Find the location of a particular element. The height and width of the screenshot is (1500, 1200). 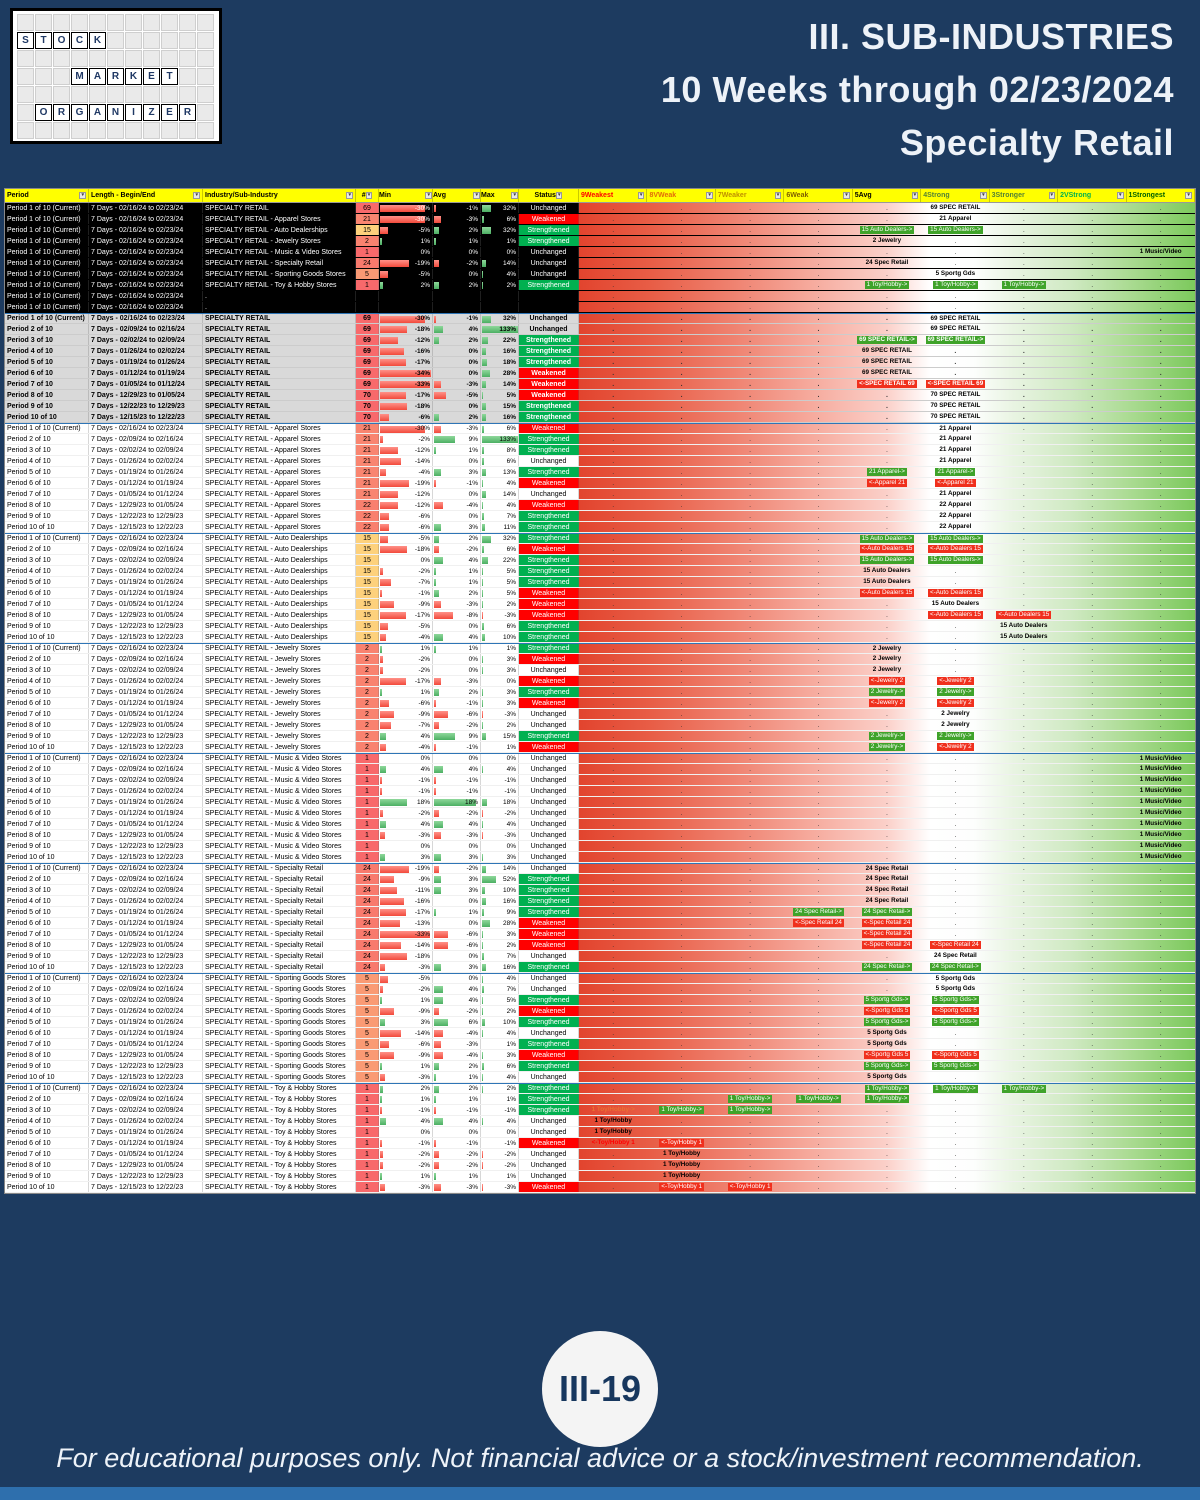

cell-status: Weakened is located at coordinates (549, 1143).